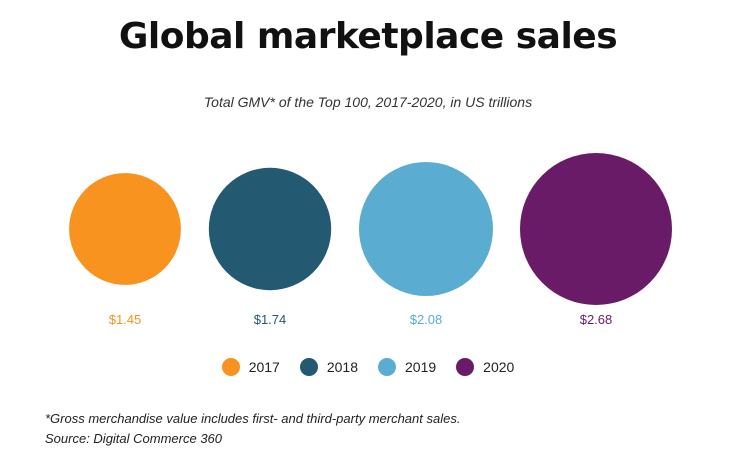 This screenshot has height=473, width=736. I want to click on legend-swatch-2018, so click(308, 367).